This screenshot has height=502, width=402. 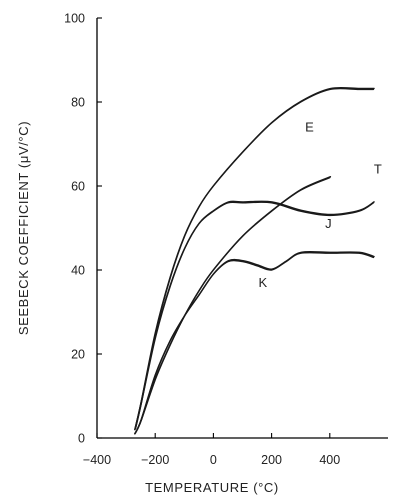 What do you see at coordinates (378, 168) in the screenshot?
I see `series-t-label: T` at bounding box center [378, 168].